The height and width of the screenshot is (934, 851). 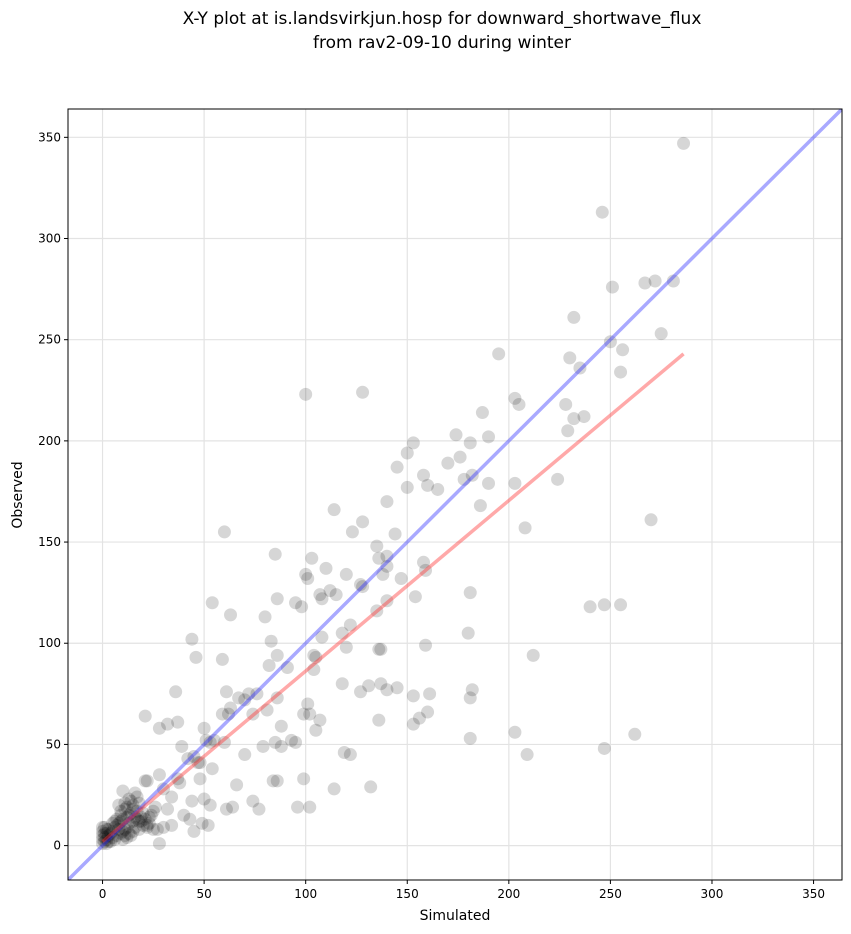 What do you see at coordinates (49, 137) in the screenshot?
I see `y-tick-label: 350` at bounding box center [49, 137].